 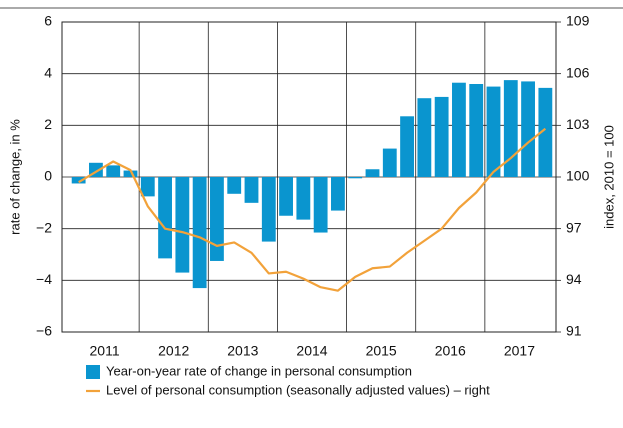 I want to click on y-tick-label: 2, so click(x=48, y=124).